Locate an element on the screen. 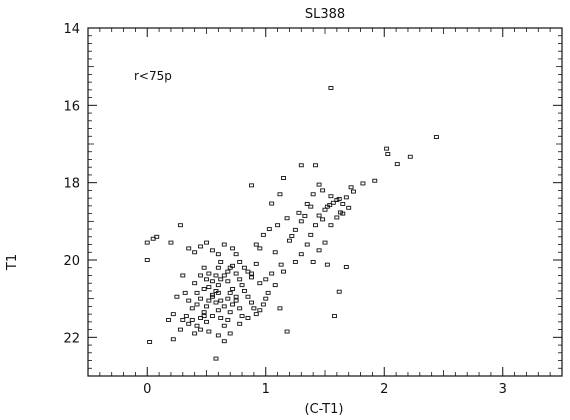 This screenshot has width=570, height=420. y-tick-label: 20 is located at coordinates (71, 261).